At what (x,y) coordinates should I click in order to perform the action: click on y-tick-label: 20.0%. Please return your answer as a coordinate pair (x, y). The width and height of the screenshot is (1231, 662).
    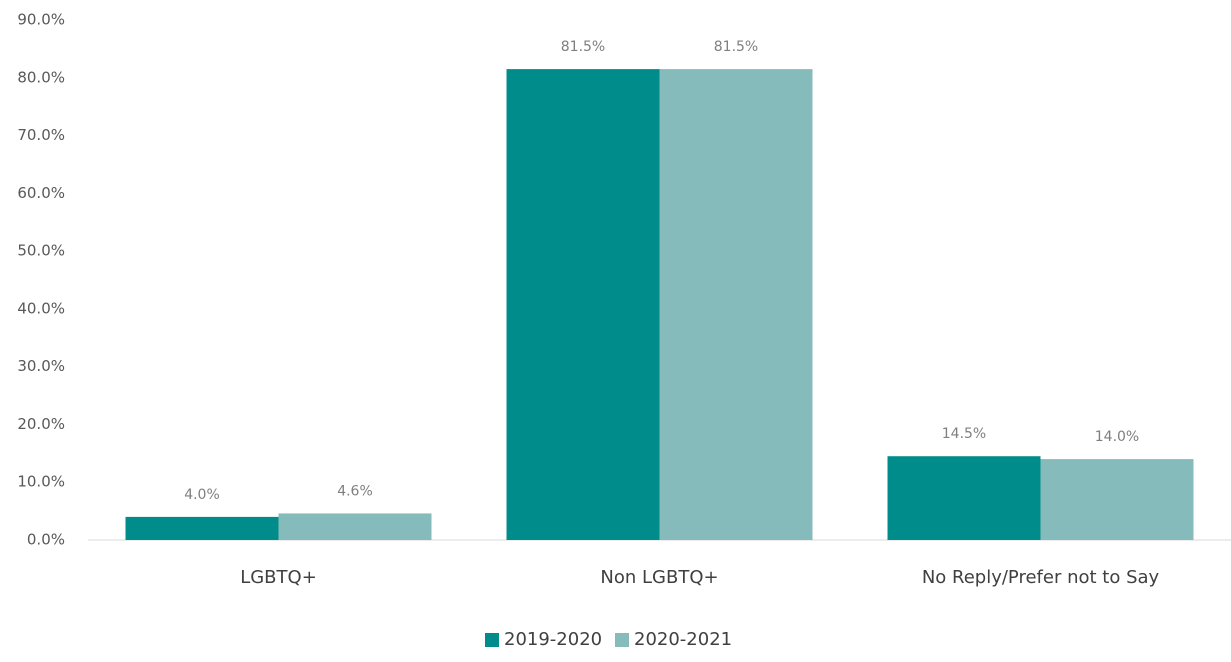
    Looking at the image, I should click on (41, 424).